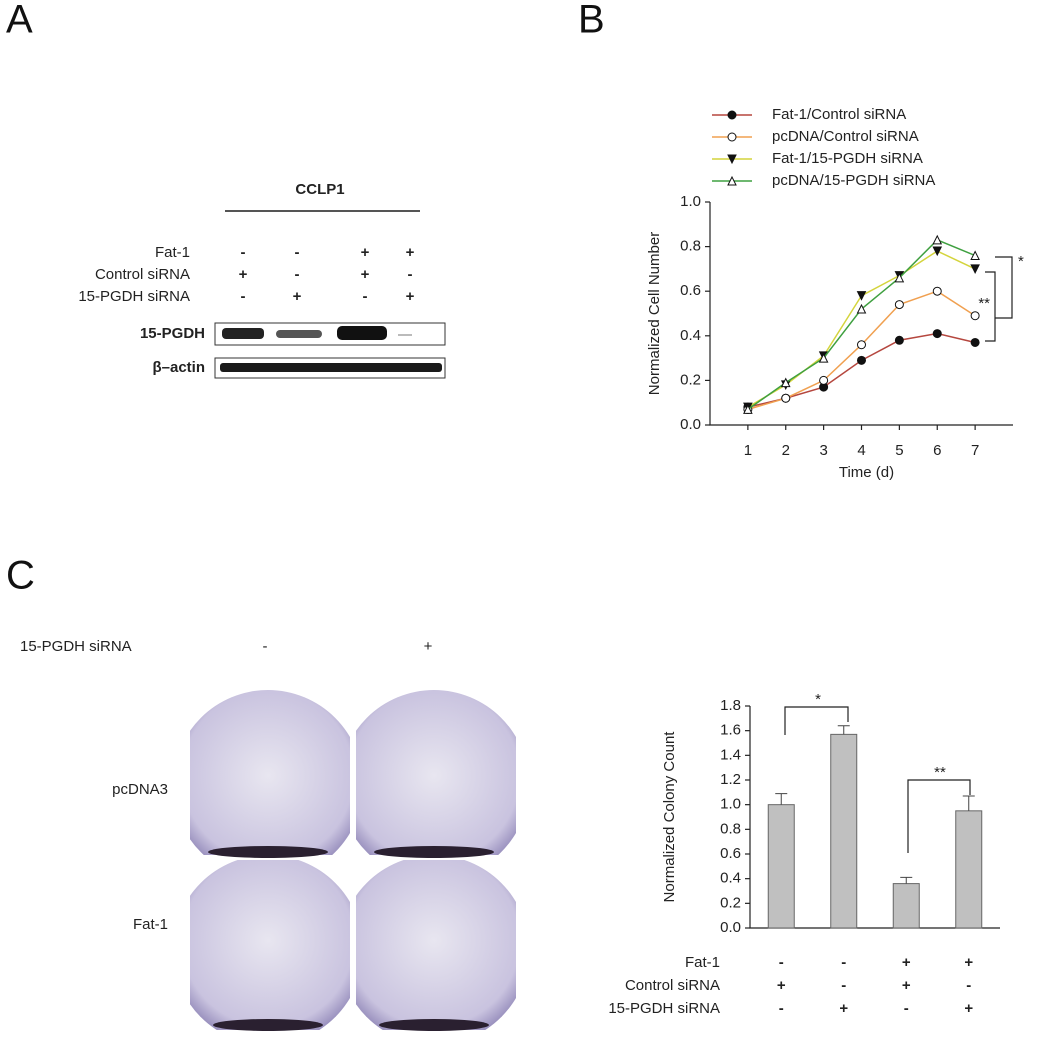  Describe the element at coordinates (730, 705) in the screenshot. I see `y-tick-label: 1.8` at that location.